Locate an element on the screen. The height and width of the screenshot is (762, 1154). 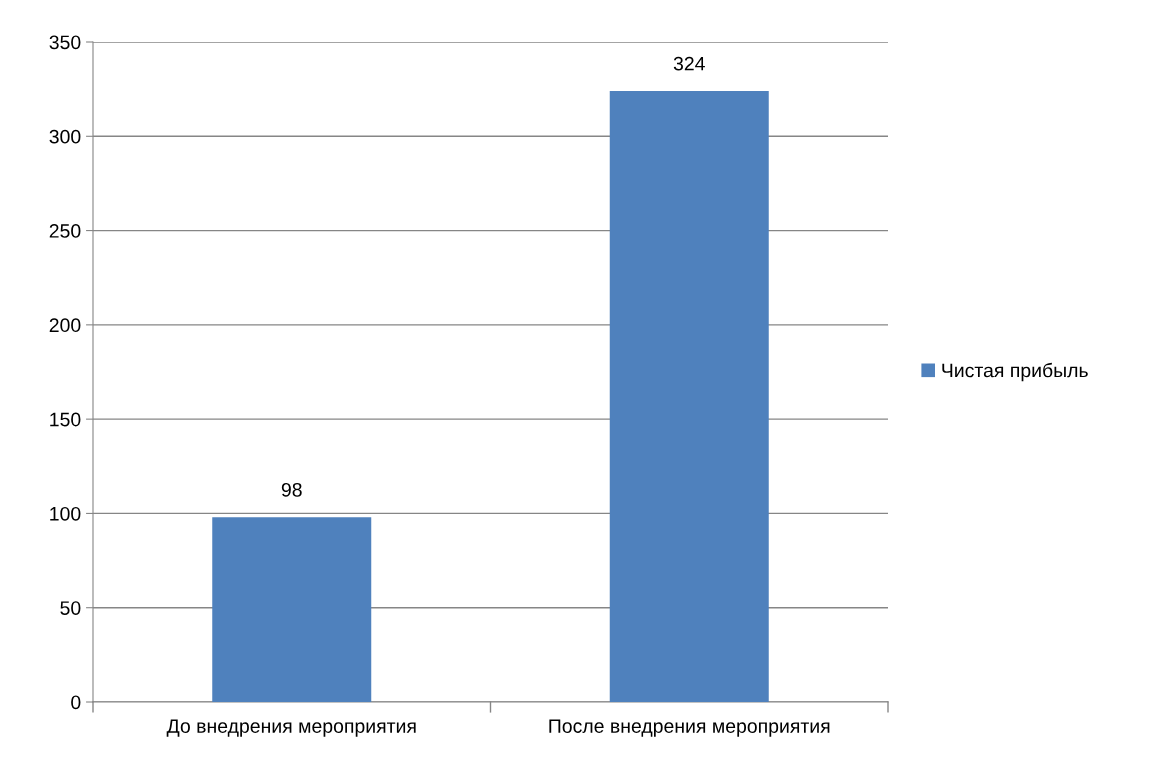
y-tick-label: 0 is located at coordinates (76, 702).